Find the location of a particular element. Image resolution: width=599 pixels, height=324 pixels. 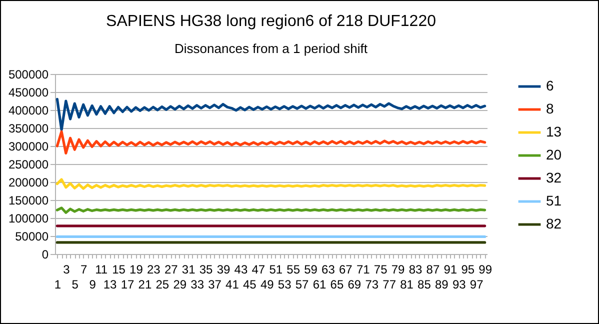

x-tick-label: 15 is located at coordinates (119, 269).